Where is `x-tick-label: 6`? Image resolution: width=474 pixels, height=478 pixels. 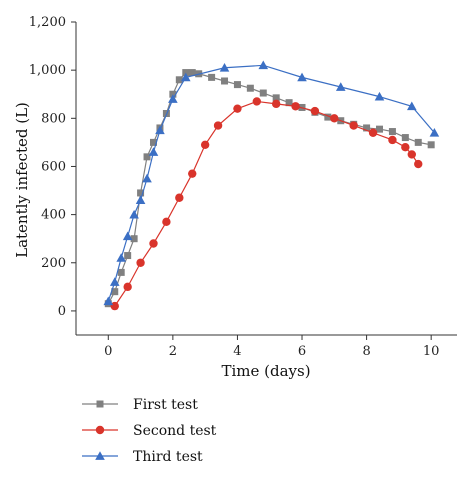 x-tick-label: 6 is located at coordinates (302, 351).